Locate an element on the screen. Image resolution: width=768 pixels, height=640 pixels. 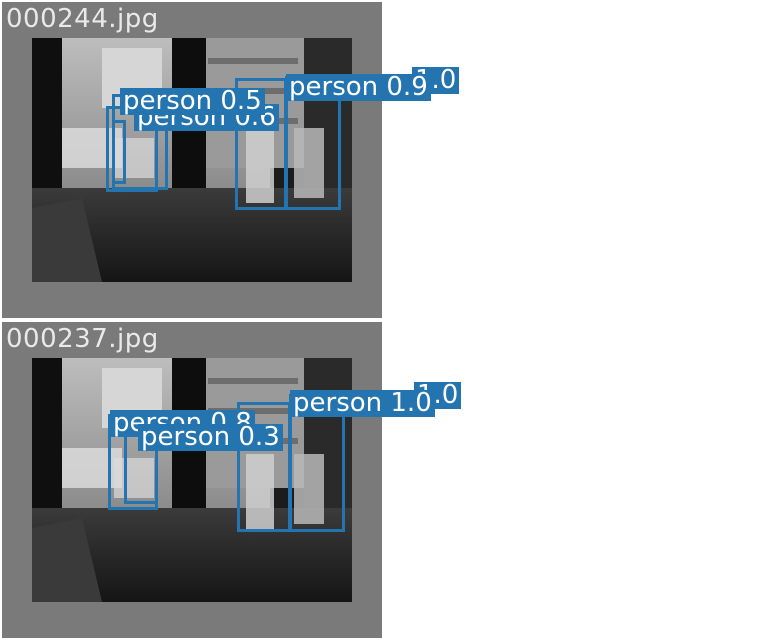
image-filename: 000244.jpg is located at coordinates (82, 19).